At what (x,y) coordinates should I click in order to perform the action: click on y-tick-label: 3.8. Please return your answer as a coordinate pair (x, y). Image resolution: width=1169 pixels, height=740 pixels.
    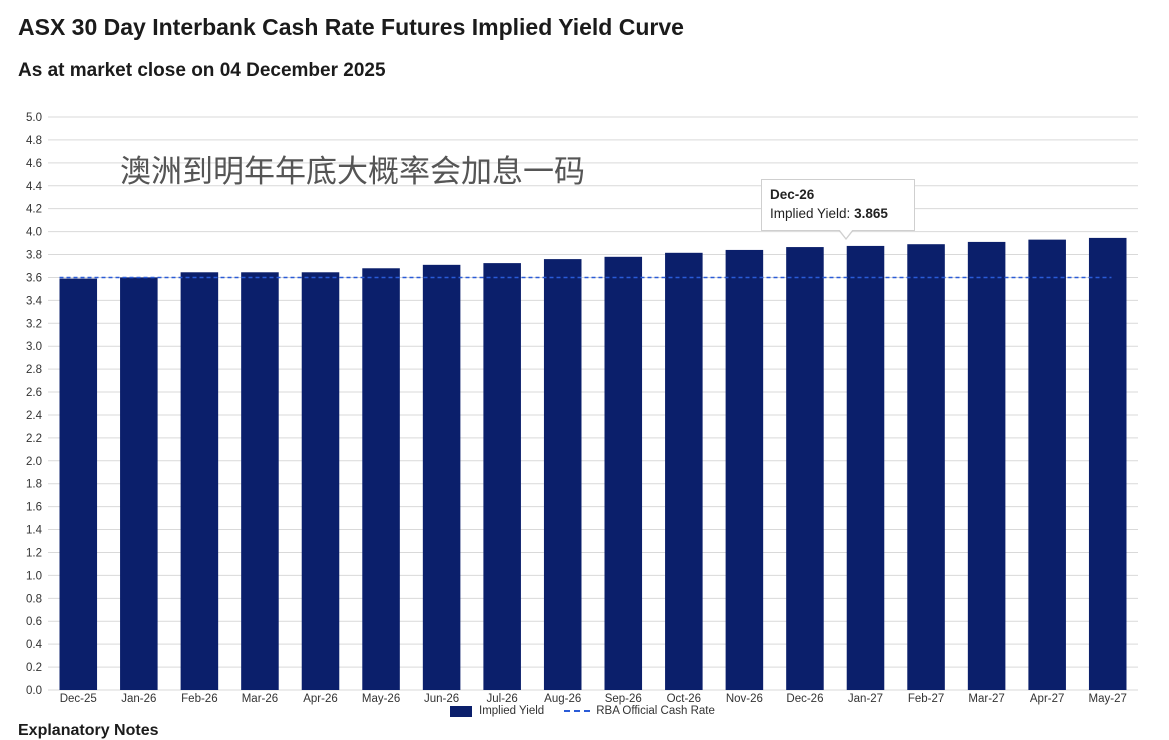
    Looking at the image, I should click on (34, 256).